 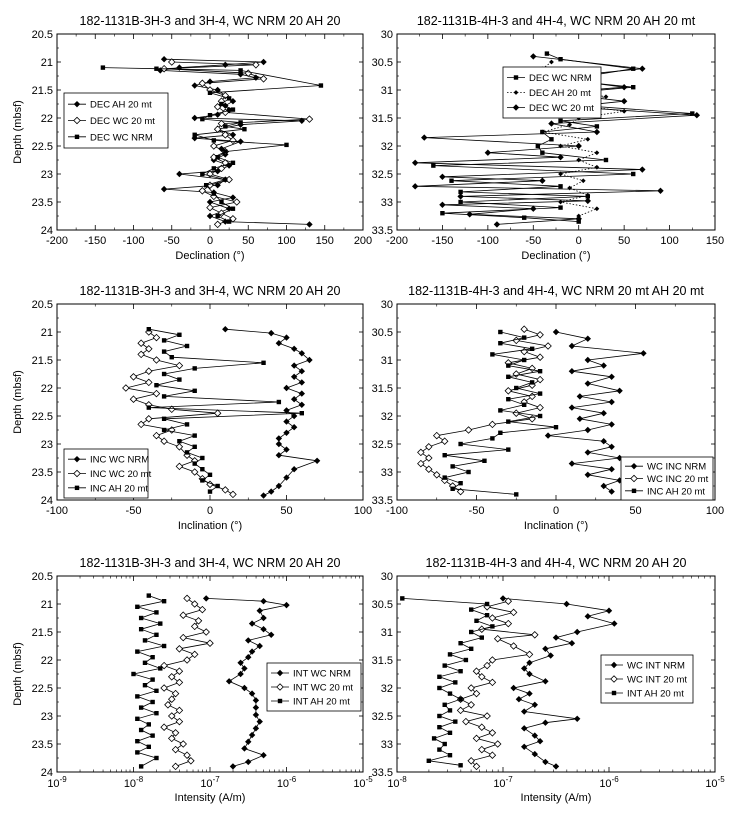 What do you see at coordinates (47, 119) in the screenshot?
I see `y-tick-label: 22` at bounding box center [47, 119].